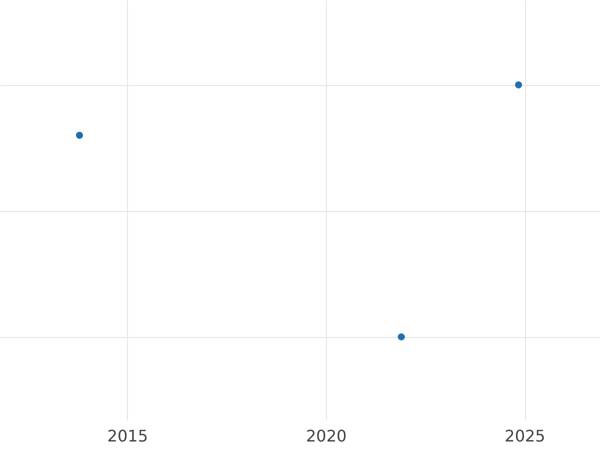 Image resolution: width=600 pixels, height=450 pixels. Describe the element at coordinates (326, 436) in the screenshot. I see `x-tick-label: 2020` at that location.